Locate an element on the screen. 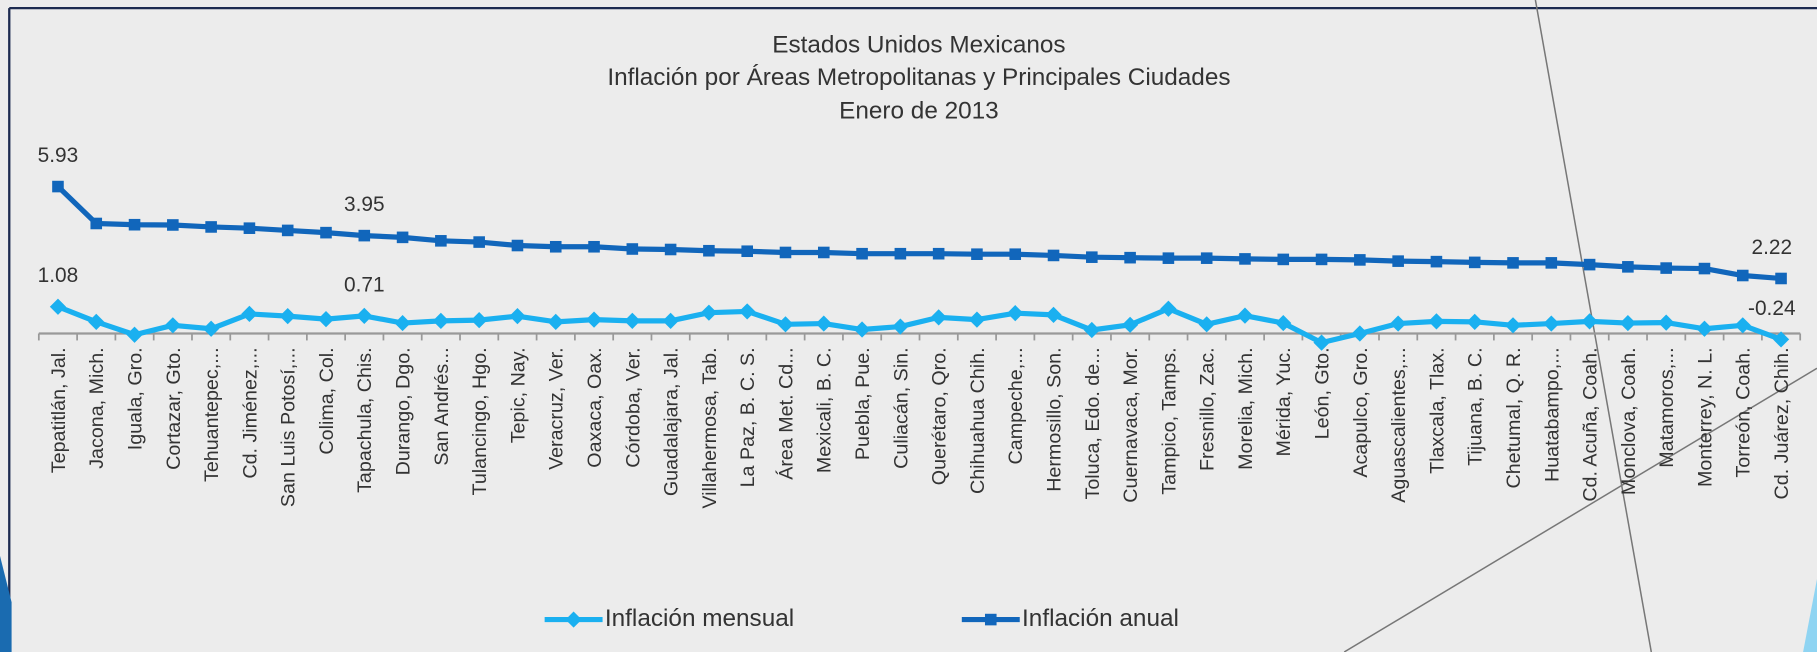 The height and width of the screenshot is (652, 1817). x-tick-label: Culiacán, Sin. is located at coordinates (901, 407).